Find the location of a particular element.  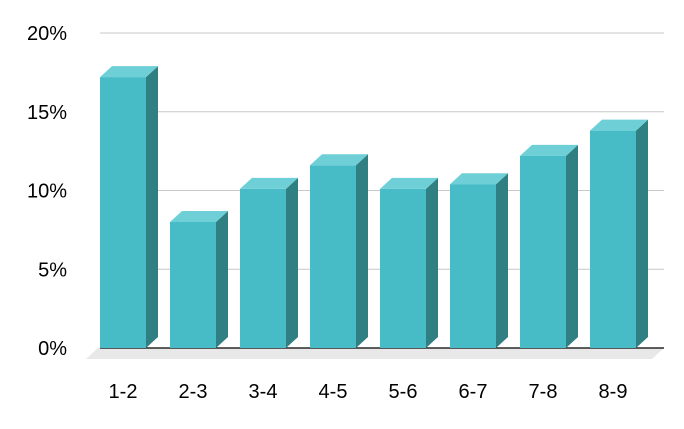

x-tick-label: 4-5 is located at coordinates (333, 392).